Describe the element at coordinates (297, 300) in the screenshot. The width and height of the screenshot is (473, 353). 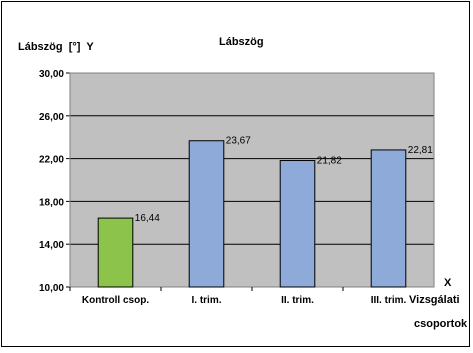
I see `x-category-label: II. trim.` at that location.